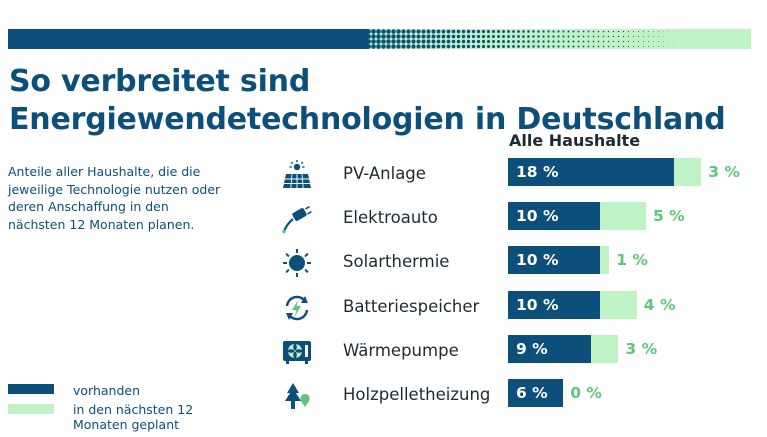  Describe the element at coordinates (532, 348) in the screenshot. I see `value-label-vorhanden: 9 %` at that location.